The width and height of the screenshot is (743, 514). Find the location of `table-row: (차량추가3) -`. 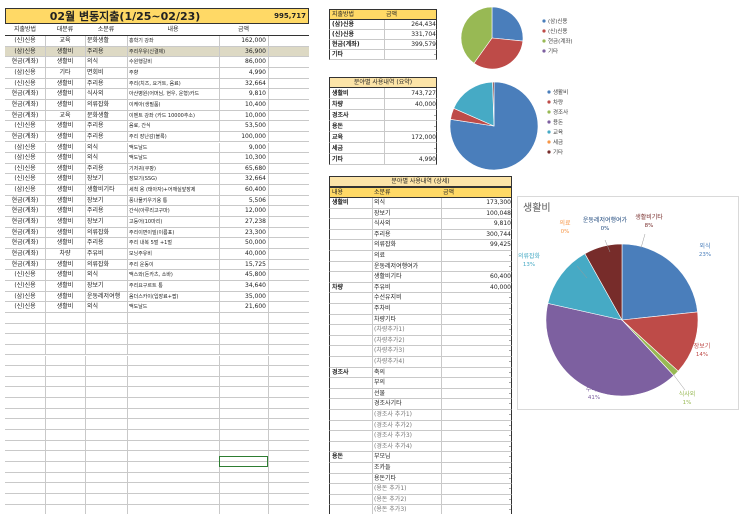

table-row: (차량추가3) - is located at coordinates (420, 351).